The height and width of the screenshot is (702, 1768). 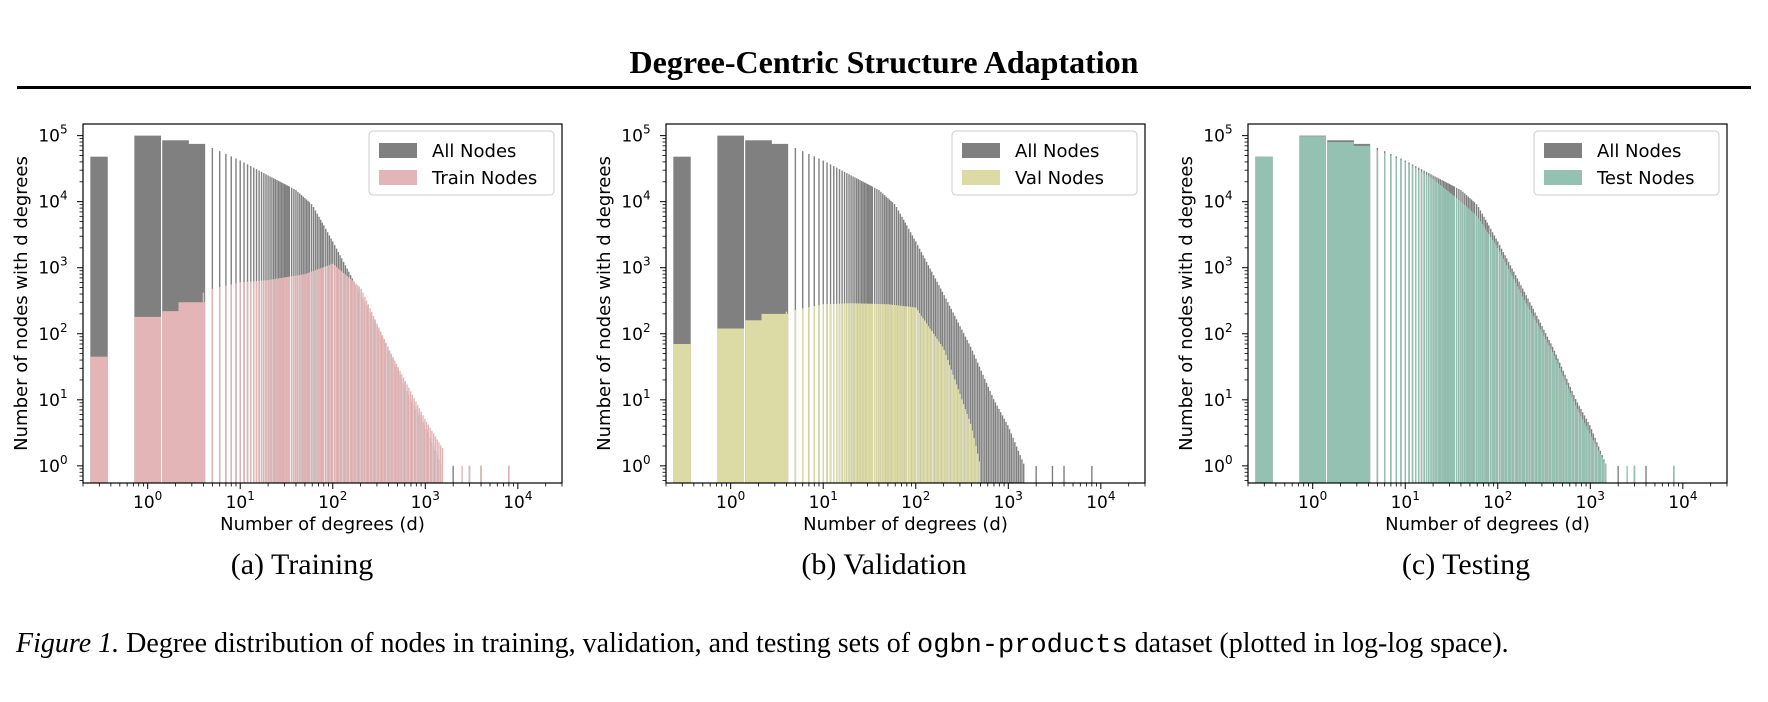 I want to click on legend: All Nodes Val Nodes, so click(x=1044, y=163).